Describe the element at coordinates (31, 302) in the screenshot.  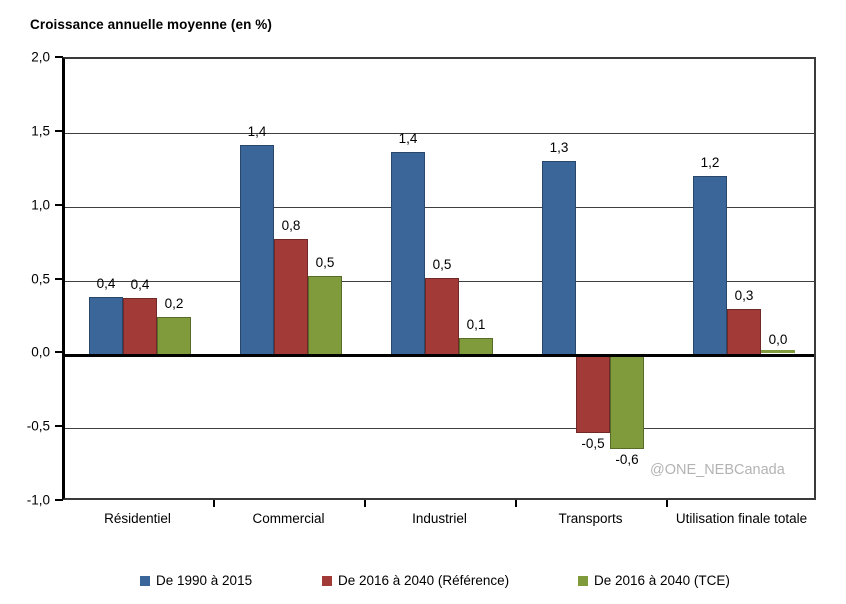
I see `y-axis: 2,0 1,5 1,0 0,5 0,0 -0,5 -1,0` at that location.